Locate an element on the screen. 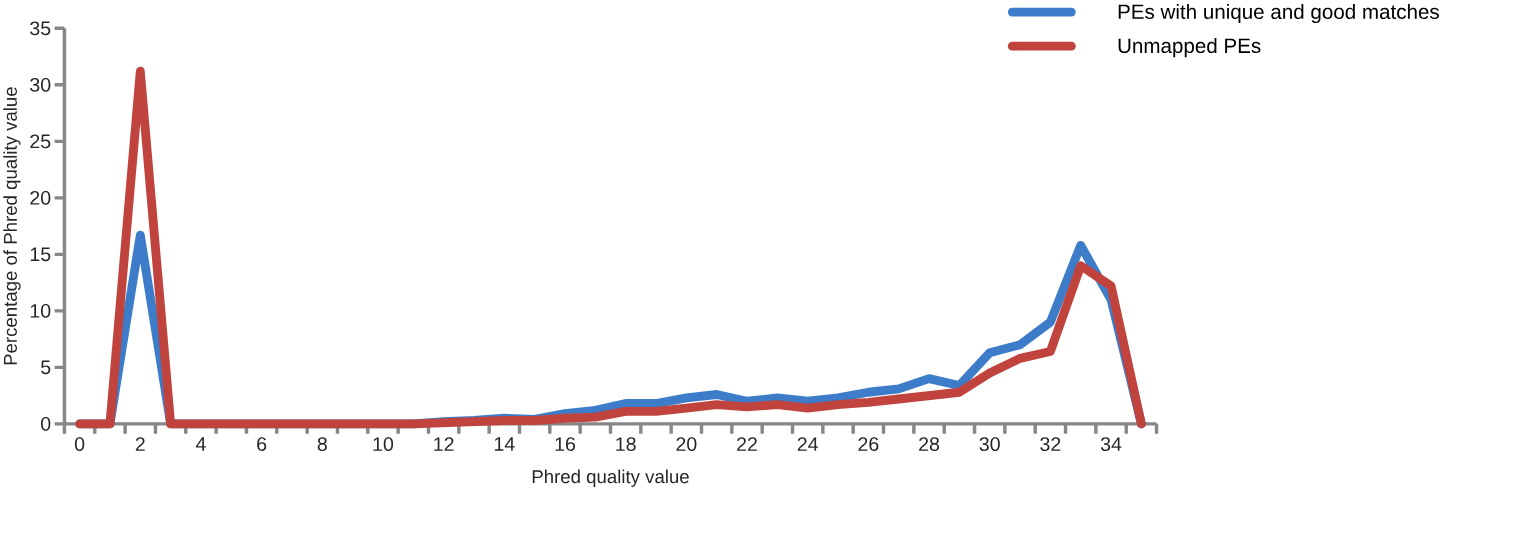 This screenshot has width=1534, height=543. x-tick-label: 32 is located at coordinates (1050, 444).